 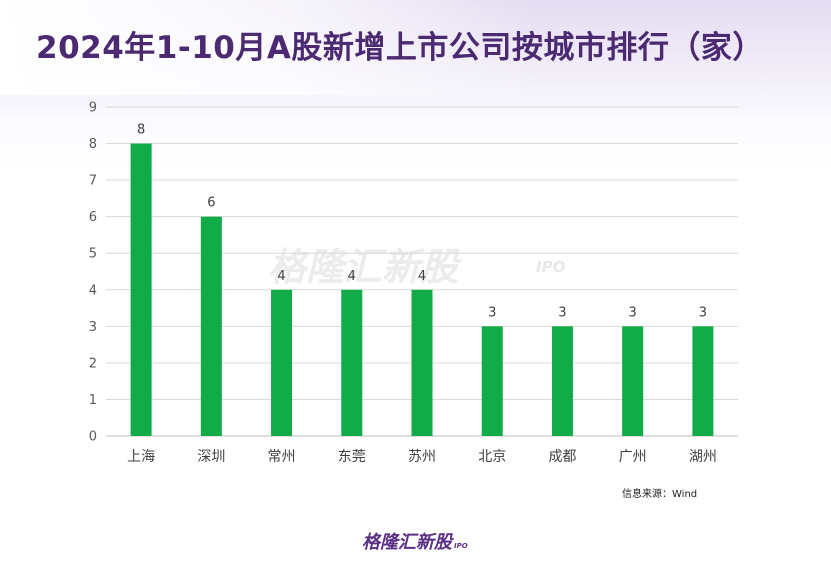 I want to click on y-tick-label: 4, so click(x=93, y=290).